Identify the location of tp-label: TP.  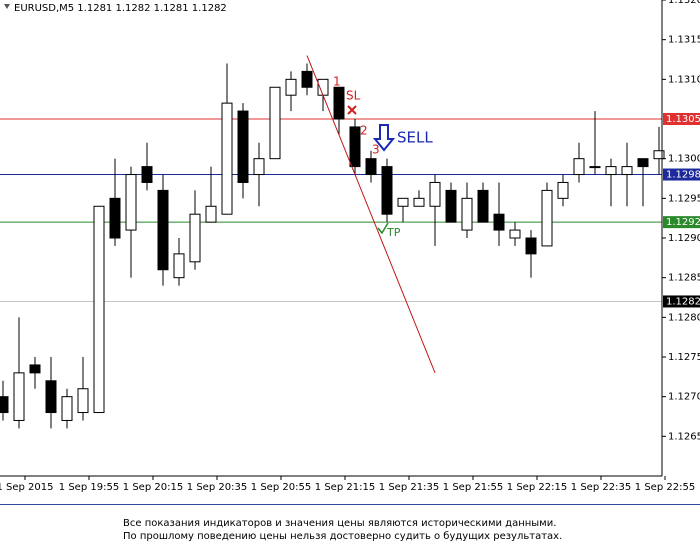
(393, 232).